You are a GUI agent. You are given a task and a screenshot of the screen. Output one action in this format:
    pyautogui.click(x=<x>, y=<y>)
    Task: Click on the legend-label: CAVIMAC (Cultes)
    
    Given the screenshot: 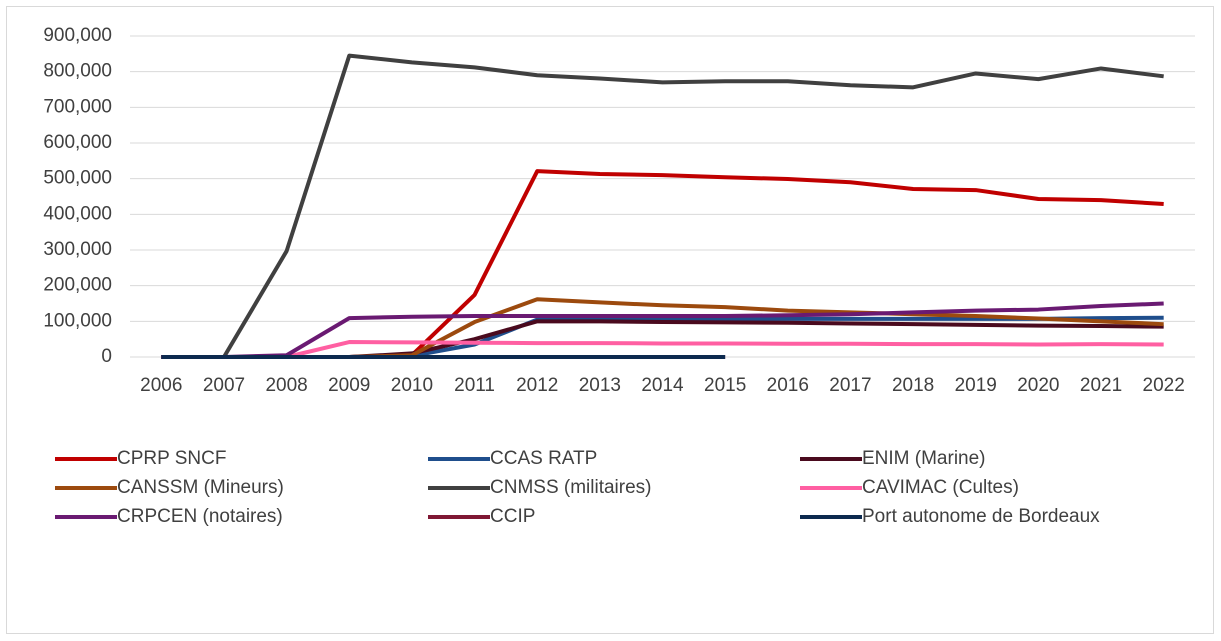 What is the action you would take?
    pyautogui.click(x=940, y=487)
    